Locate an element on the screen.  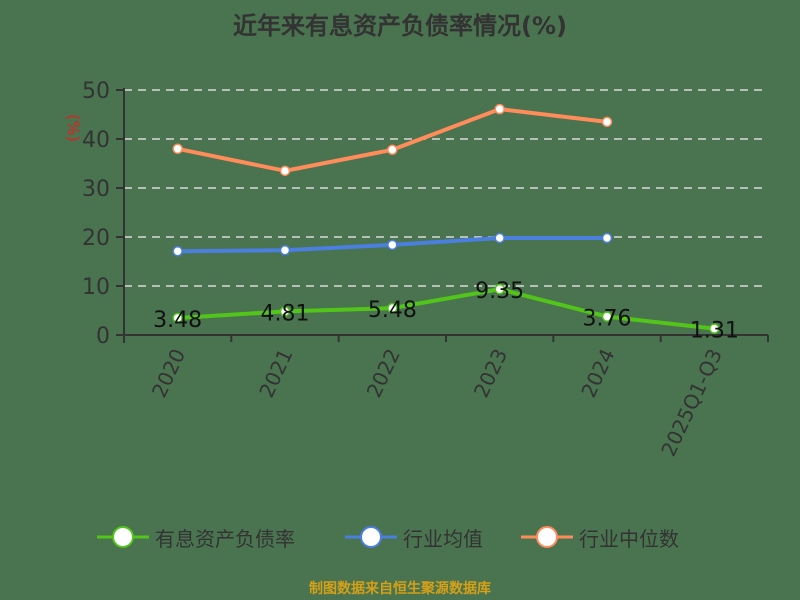
data-label: 1.31 is located at coordinates (714, 331).